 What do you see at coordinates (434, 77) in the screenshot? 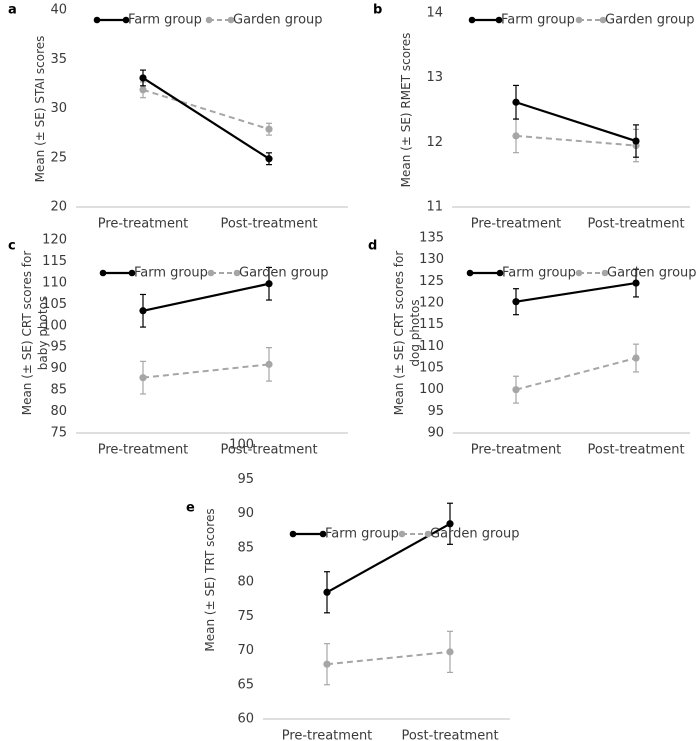
I see `y-tick-label: 13` at bounding box center [434, 77].